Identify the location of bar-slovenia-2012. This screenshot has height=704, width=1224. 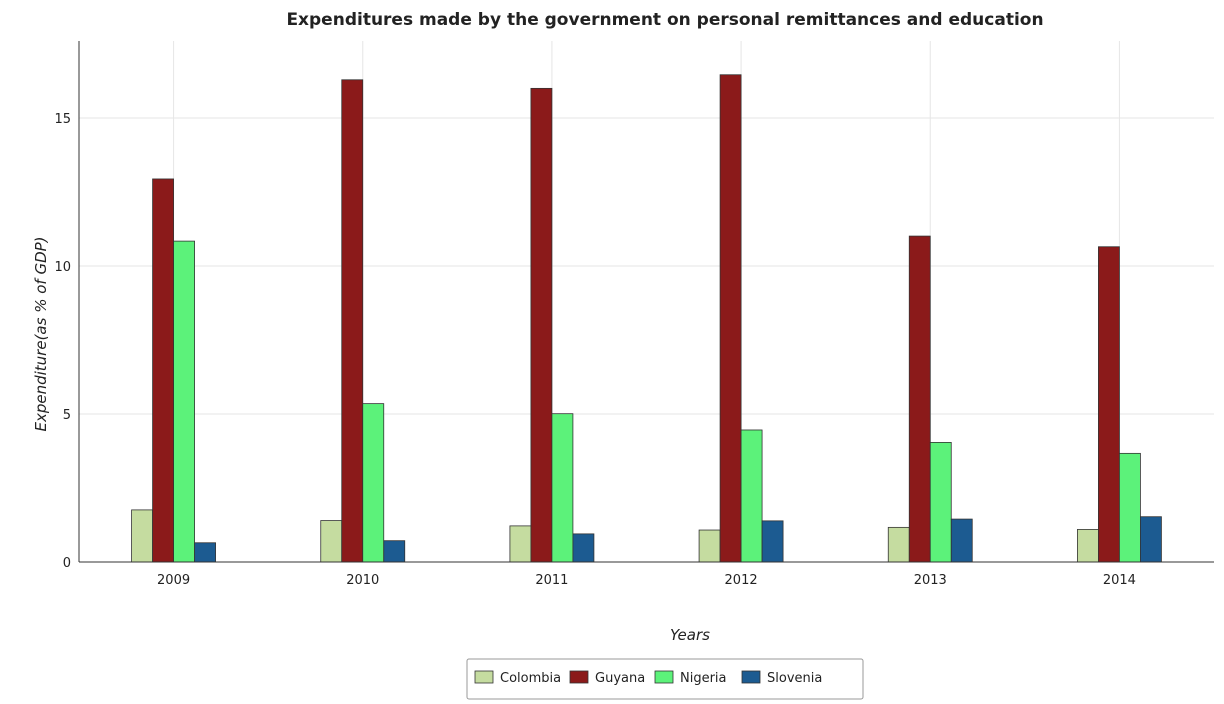
(772, 541).